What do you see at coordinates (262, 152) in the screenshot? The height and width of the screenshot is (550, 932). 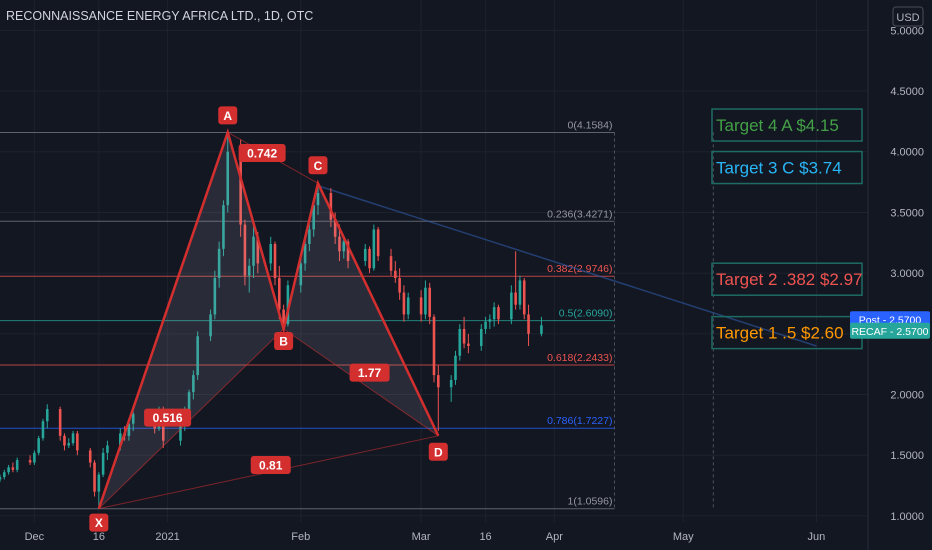 I see `pattern-ratio-label: 0.742` at bounding box center [262, 152].